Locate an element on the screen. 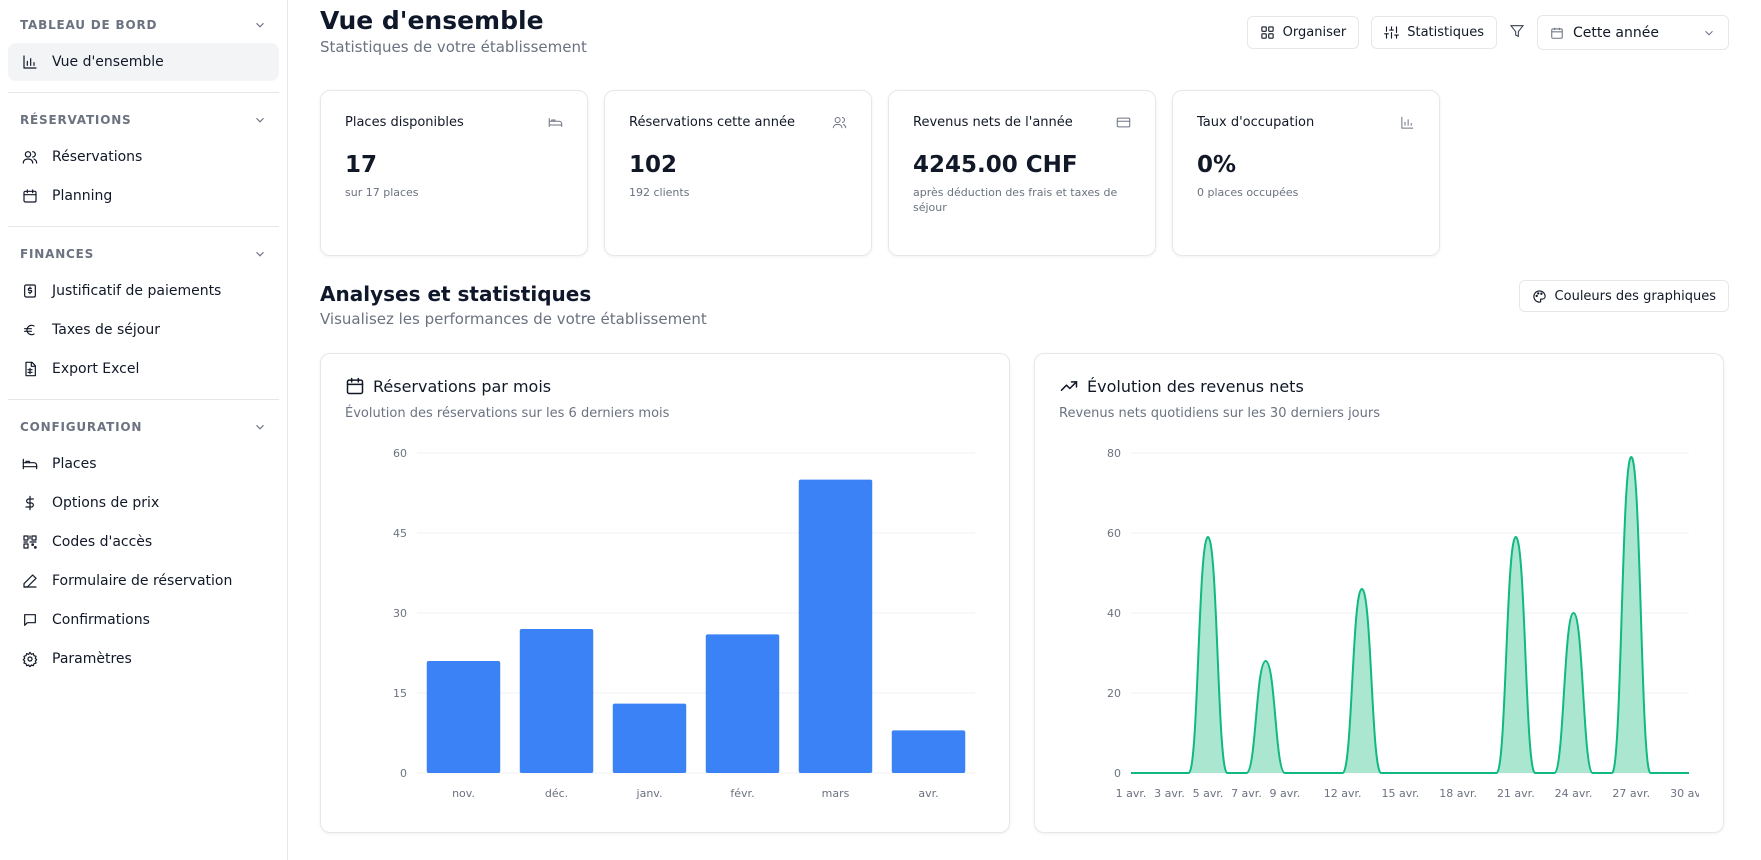 Image resolution: width=1761 pixels, height=860 pixels. x-tick-label: janv. is located at coordinates (649, 793).